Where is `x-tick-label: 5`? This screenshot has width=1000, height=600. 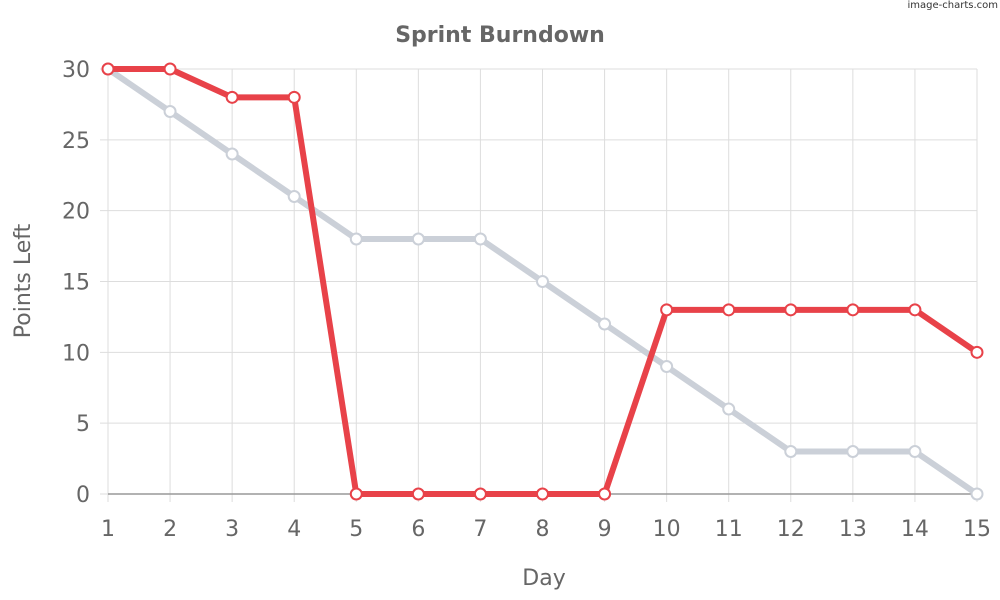
x-tick-label: 5 is located at coordinates (356, 529).